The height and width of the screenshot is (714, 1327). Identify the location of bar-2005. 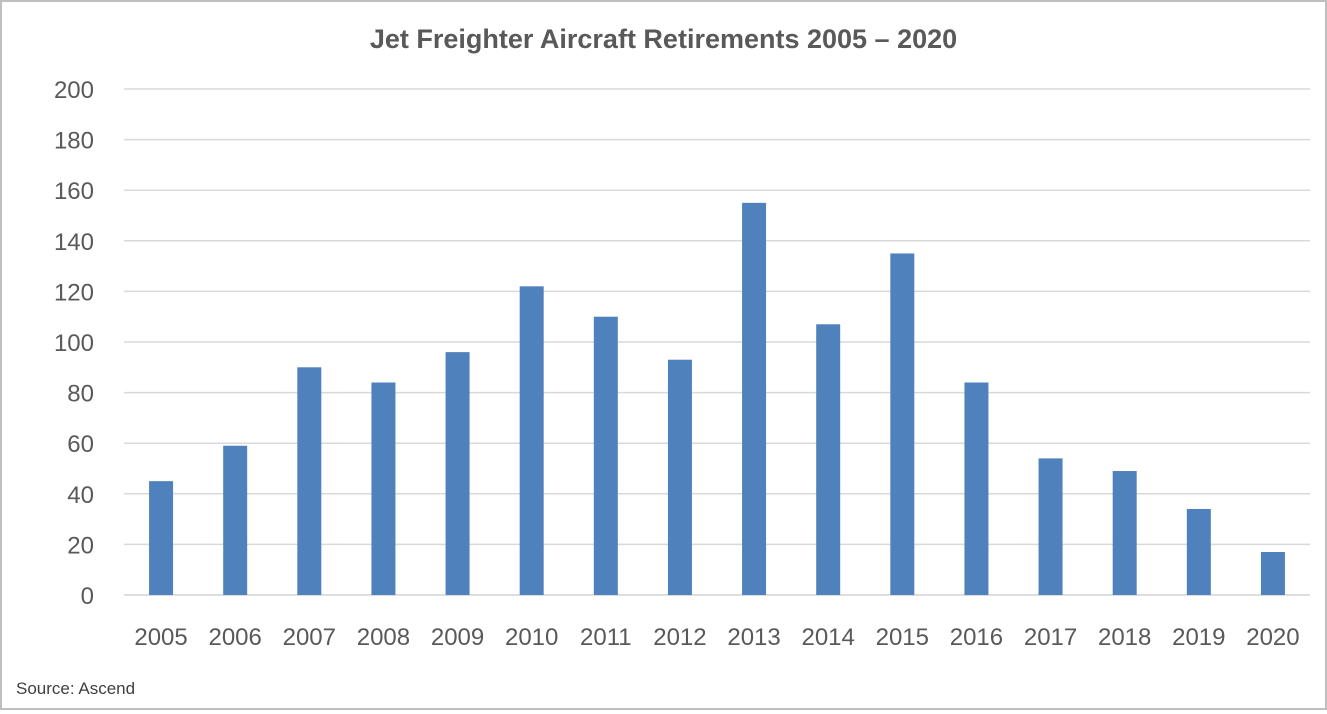
(161, 538).